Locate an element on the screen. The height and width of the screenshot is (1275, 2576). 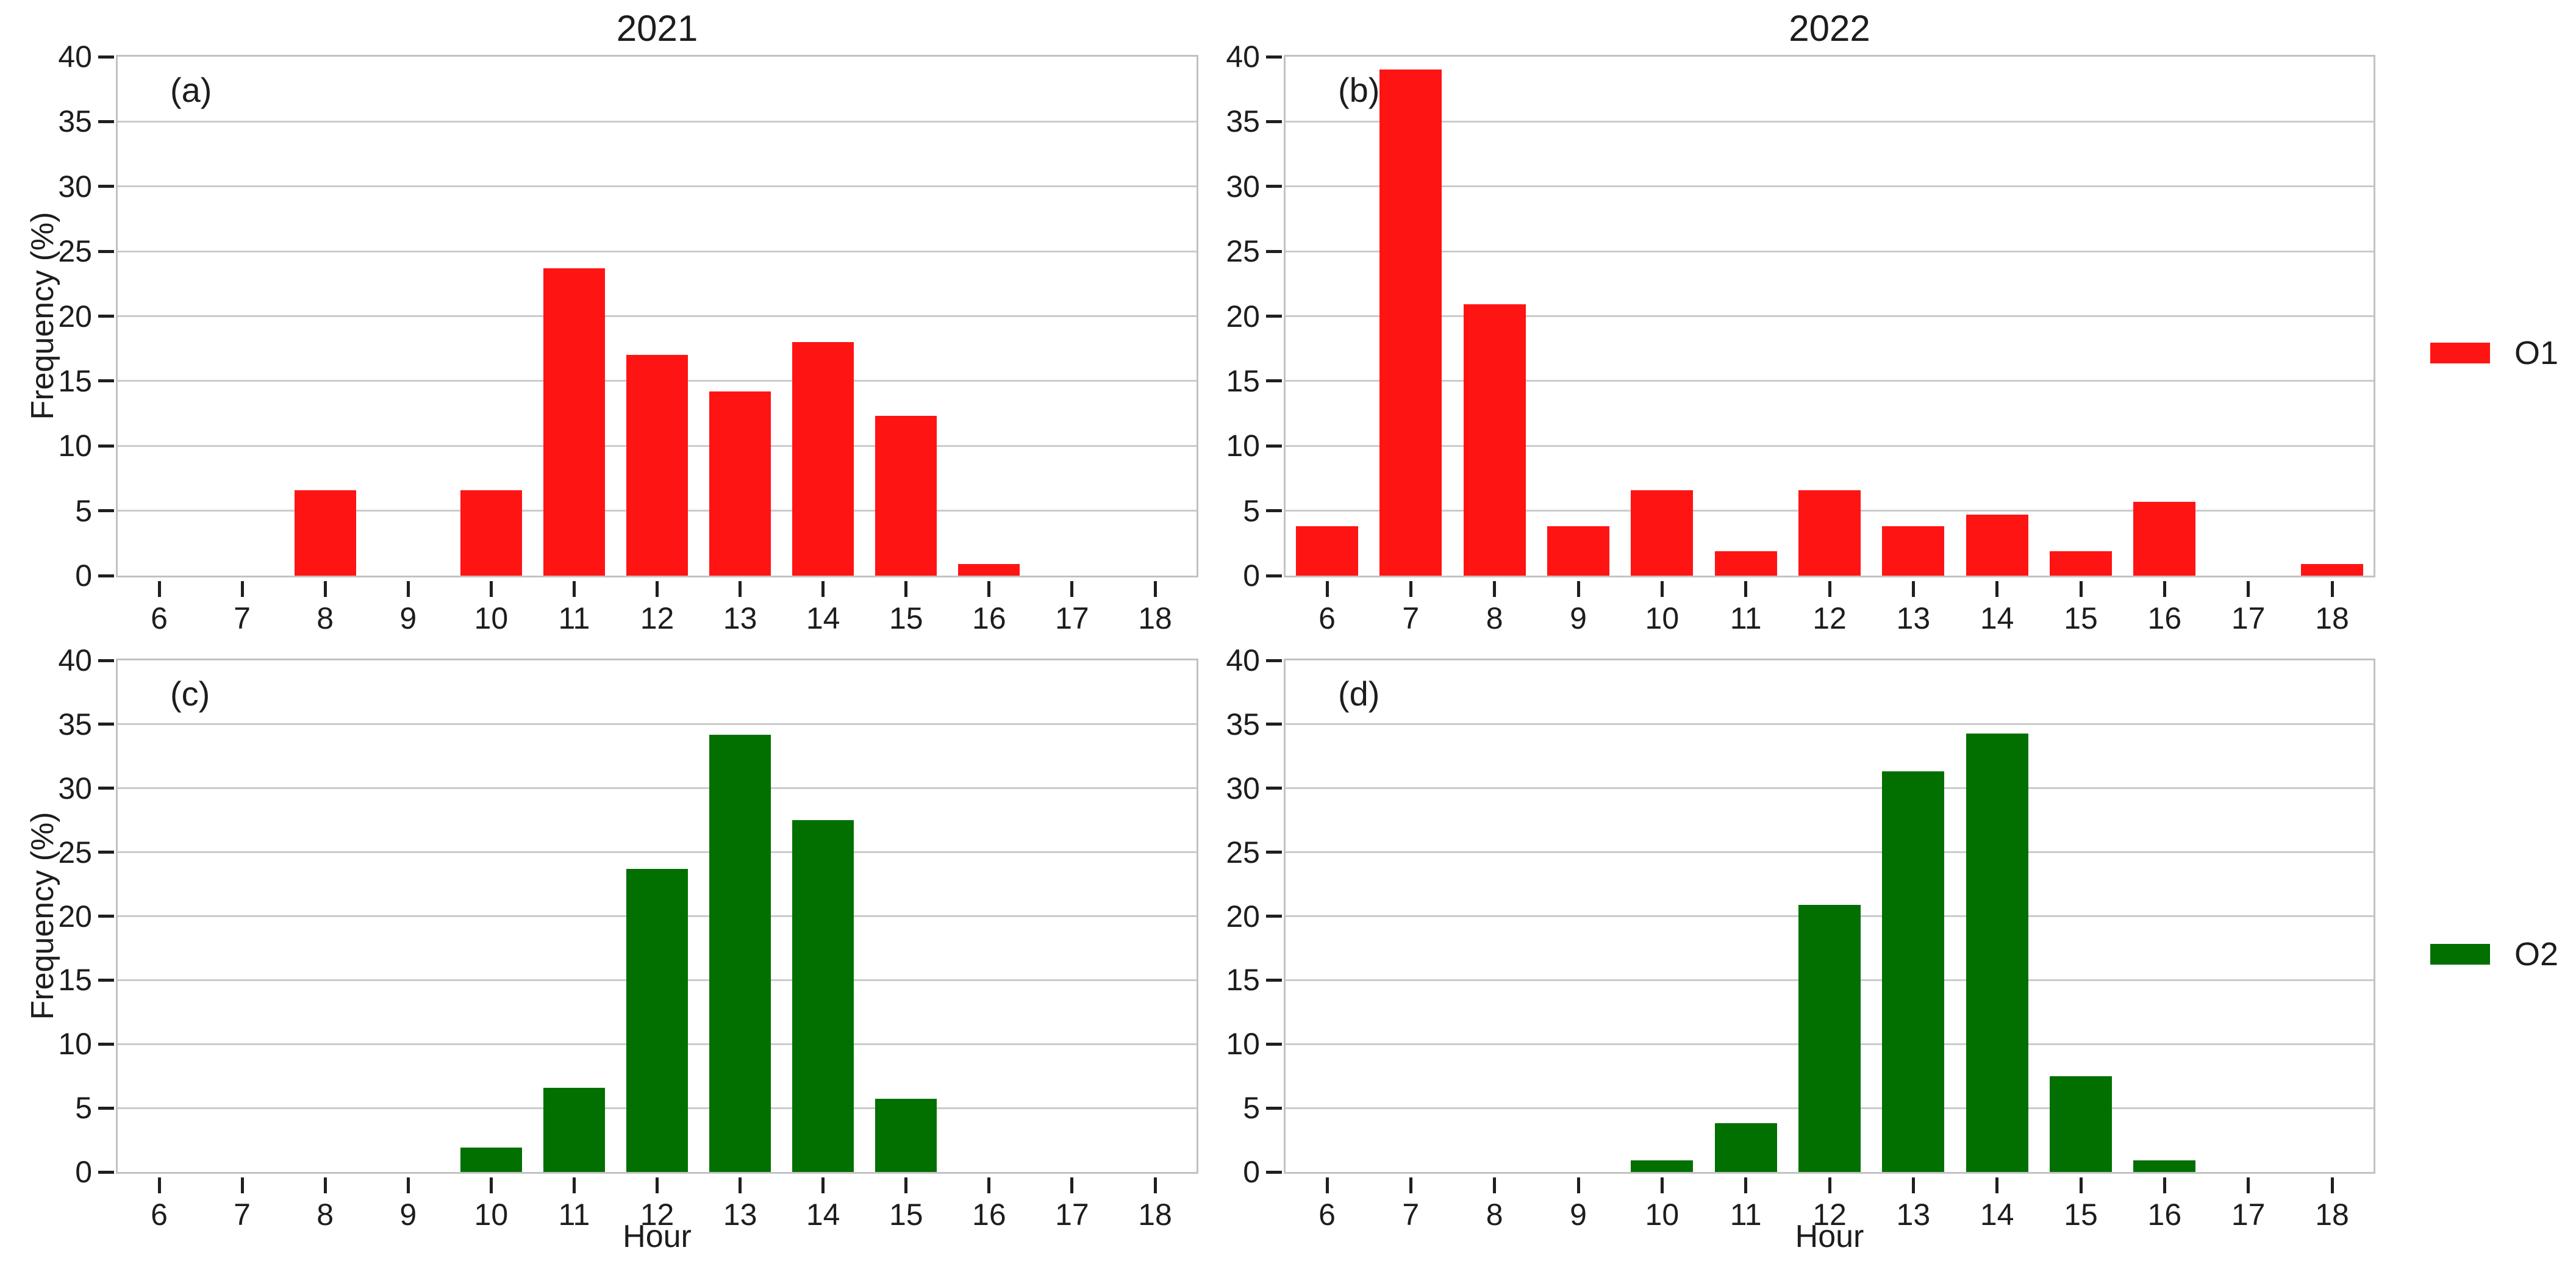
x-tick-label: 18 is located at coordinates (2332, 1215).